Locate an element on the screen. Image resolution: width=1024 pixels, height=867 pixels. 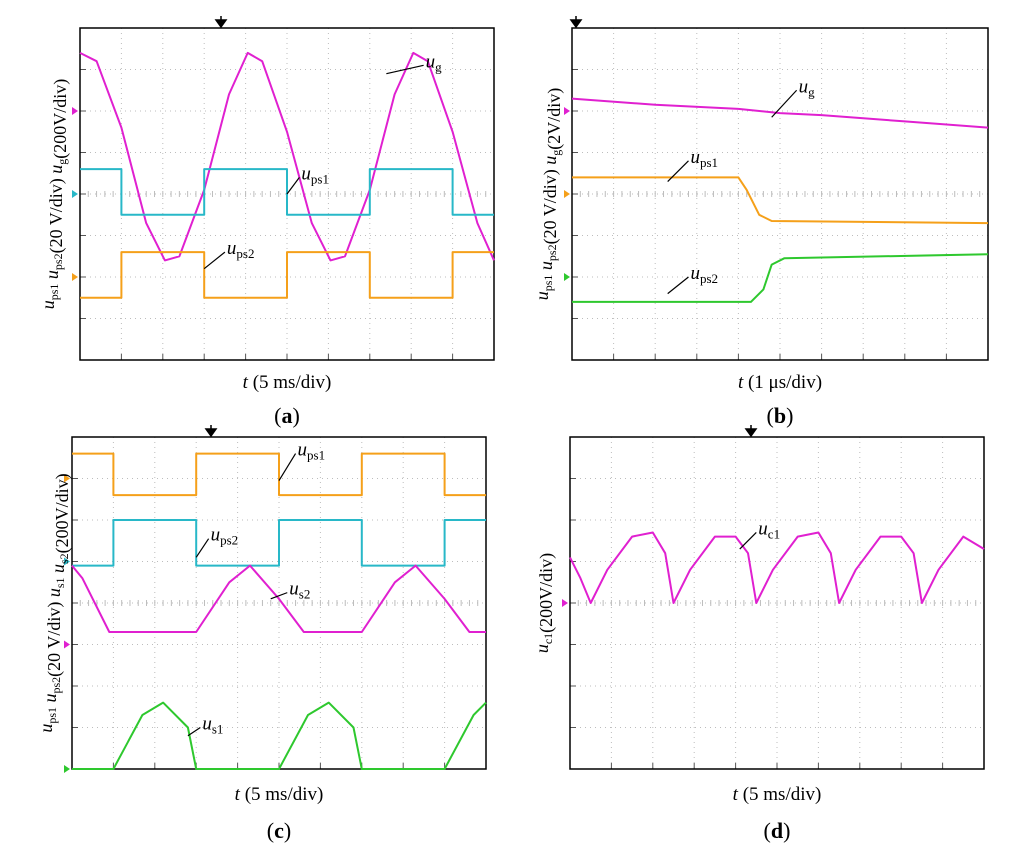
panel-caption: (b) is located at coordinates (780, 415).